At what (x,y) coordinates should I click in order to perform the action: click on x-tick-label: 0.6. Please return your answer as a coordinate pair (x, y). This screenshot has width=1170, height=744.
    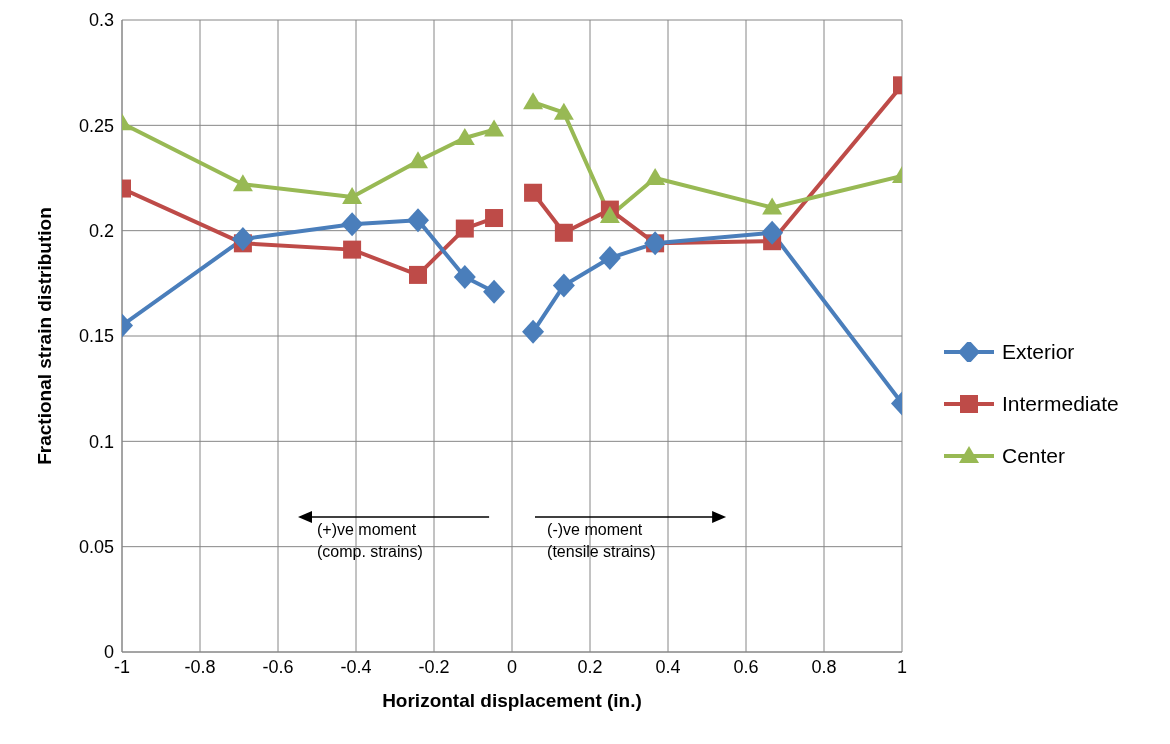
    Looking at the image, I should click on (746, 666).